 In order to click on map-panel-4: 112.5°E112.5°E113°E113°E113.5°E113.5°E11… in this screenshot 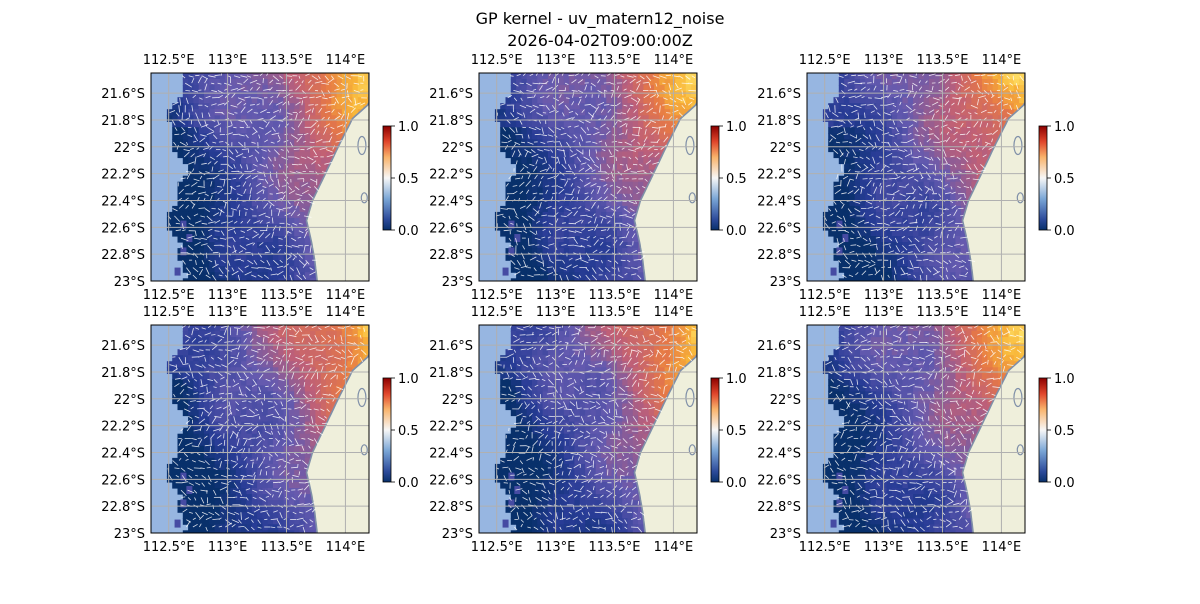, I will do `click(259, 430)`.